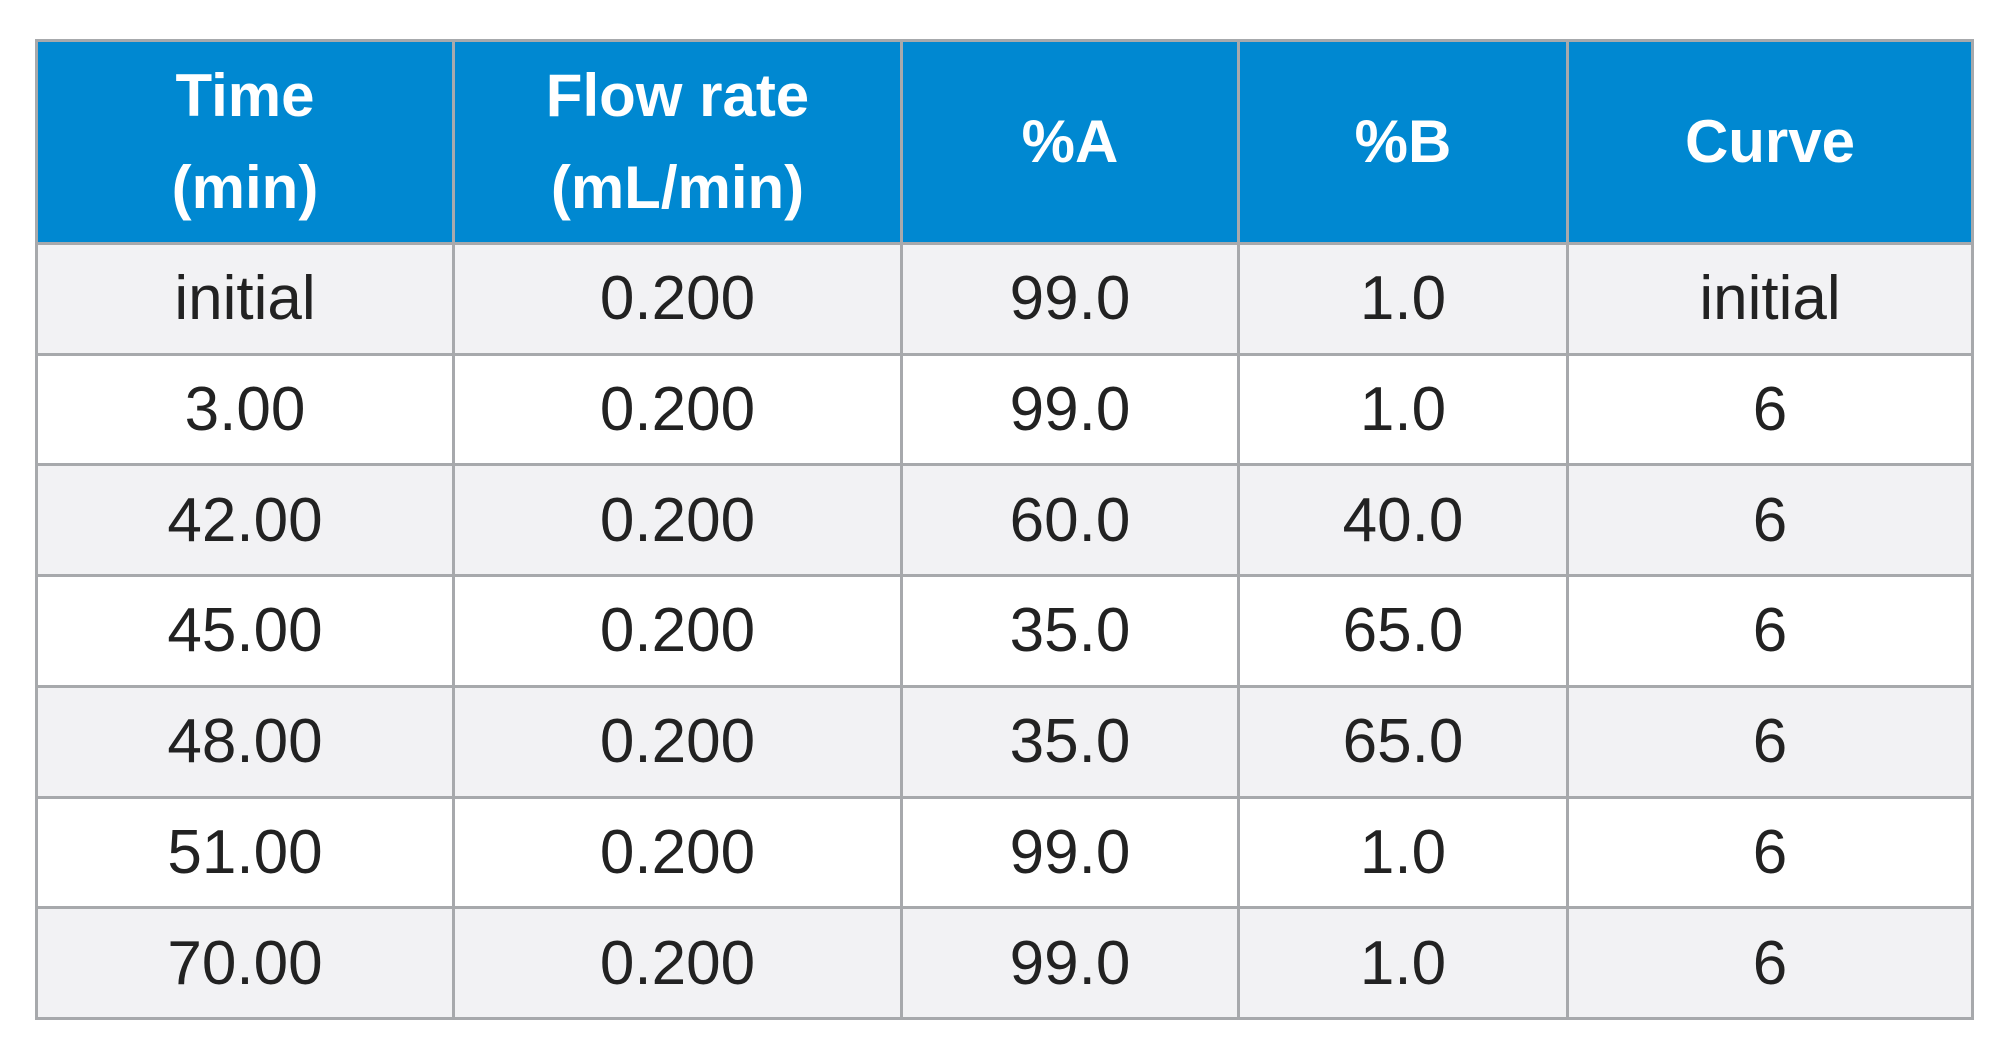  I want to click on header-flow-rate-unit: (mL/min), so click(677, 187).